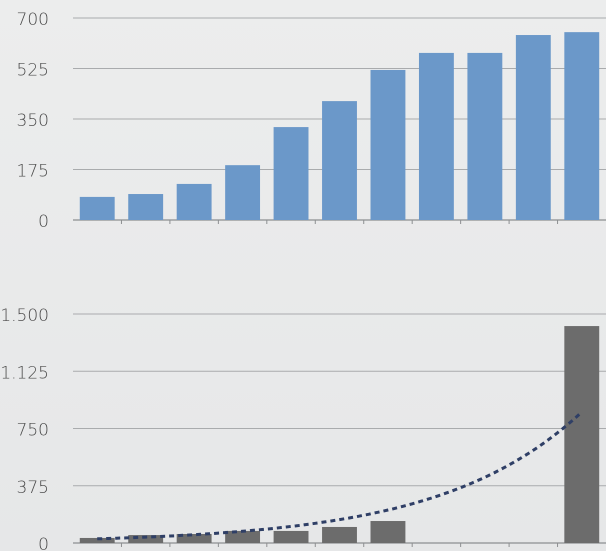 The width and height of the screenshot is (606, 551). Describe the element at coordinates (24, 373) in the screenshot. I see `y-tick-label: 1.125` at that location.